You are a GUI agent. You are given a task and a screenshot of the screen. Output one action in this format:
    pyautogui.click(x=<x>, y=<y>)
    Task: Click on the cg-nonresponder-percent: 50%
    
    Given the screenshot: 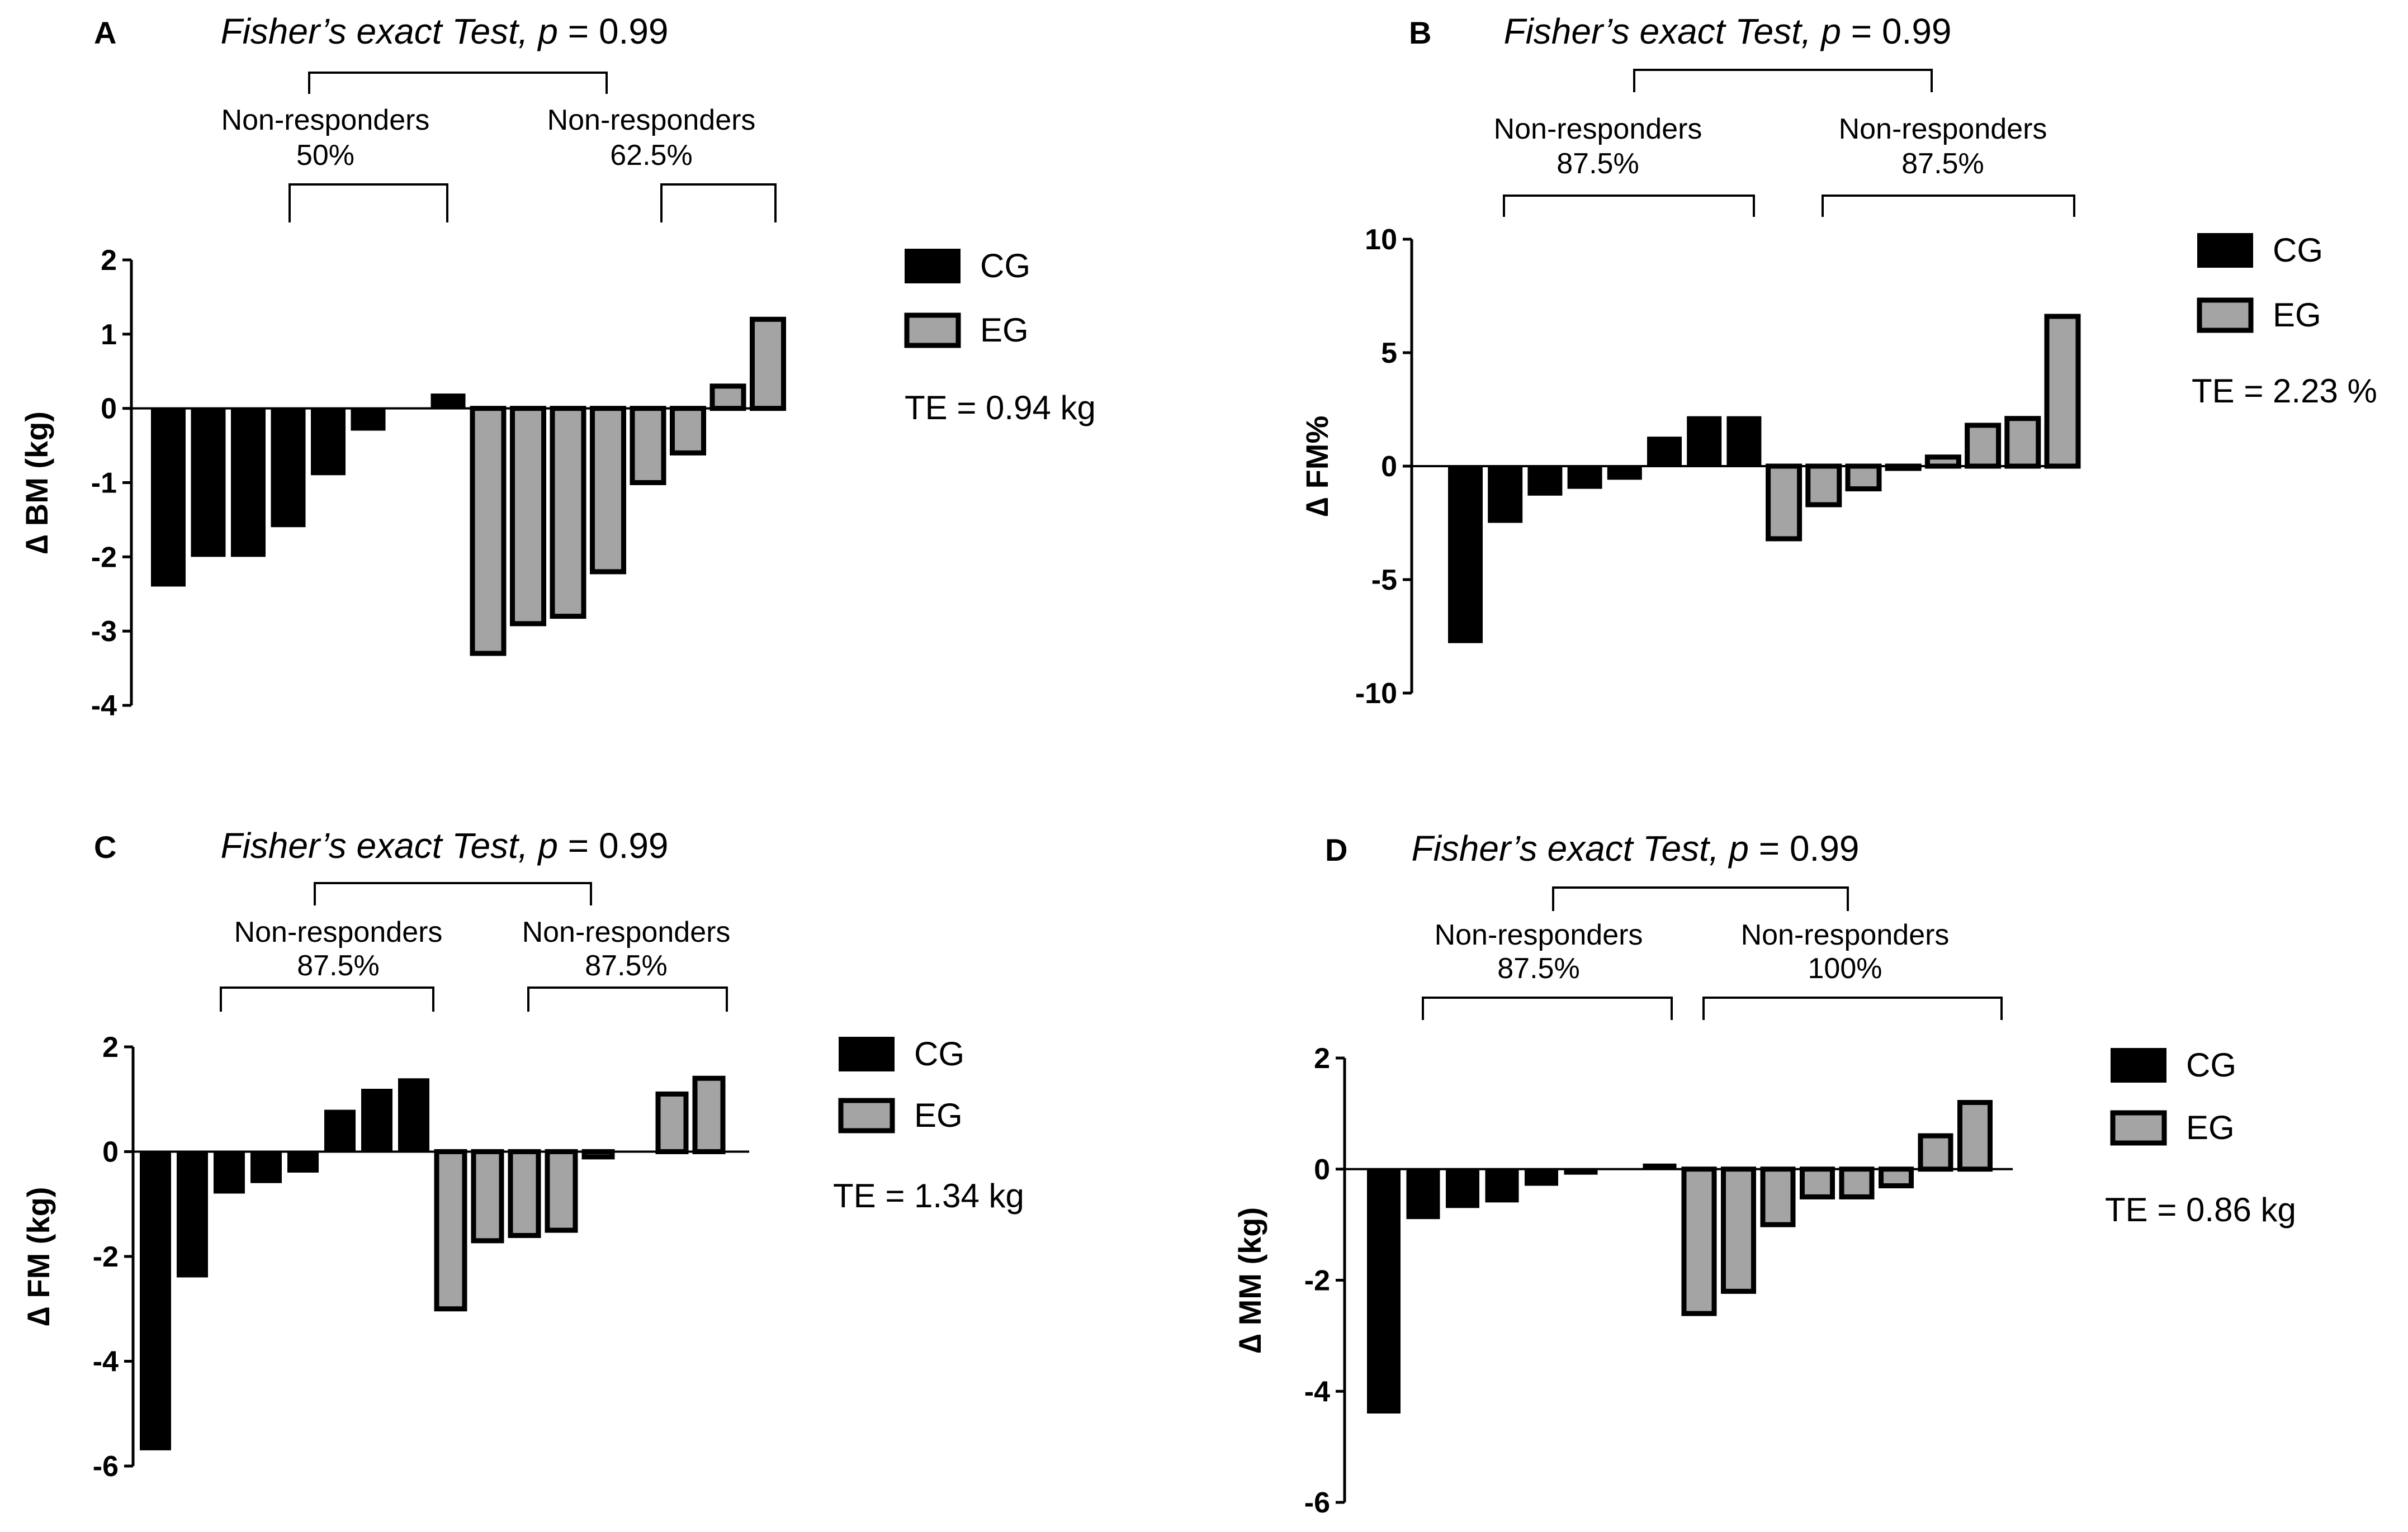 What is the action you would take?
    pyautogui.click(x=325, y=156)
    